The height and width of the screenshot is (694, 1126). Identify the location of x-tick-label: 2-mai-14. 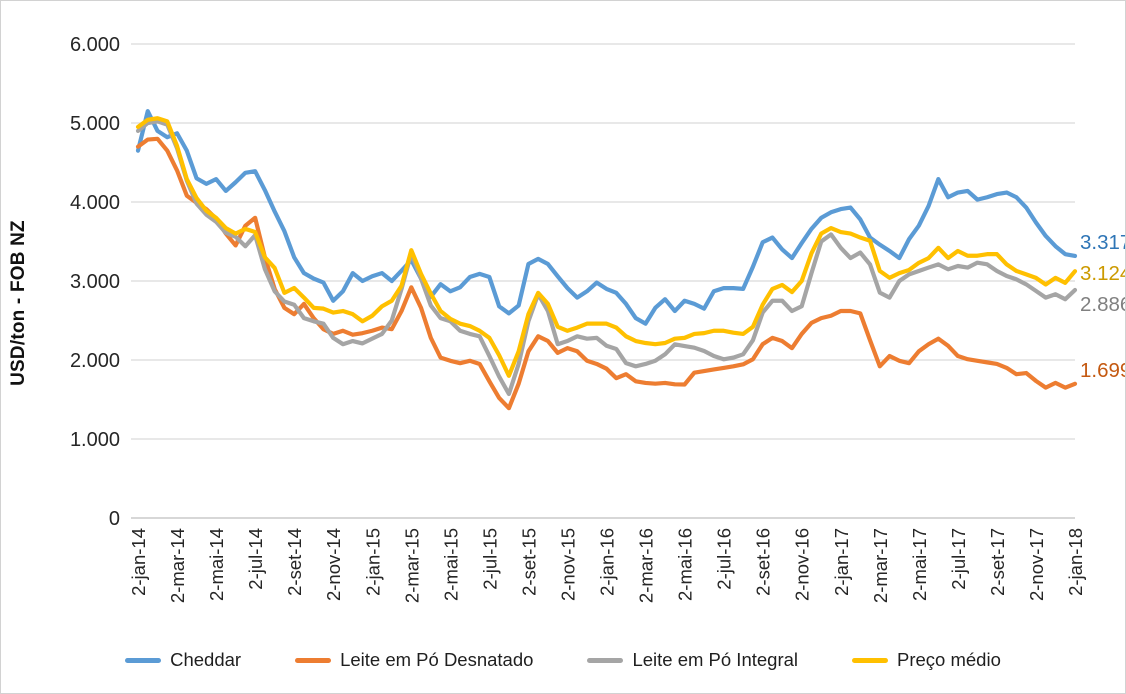
(216, 564).